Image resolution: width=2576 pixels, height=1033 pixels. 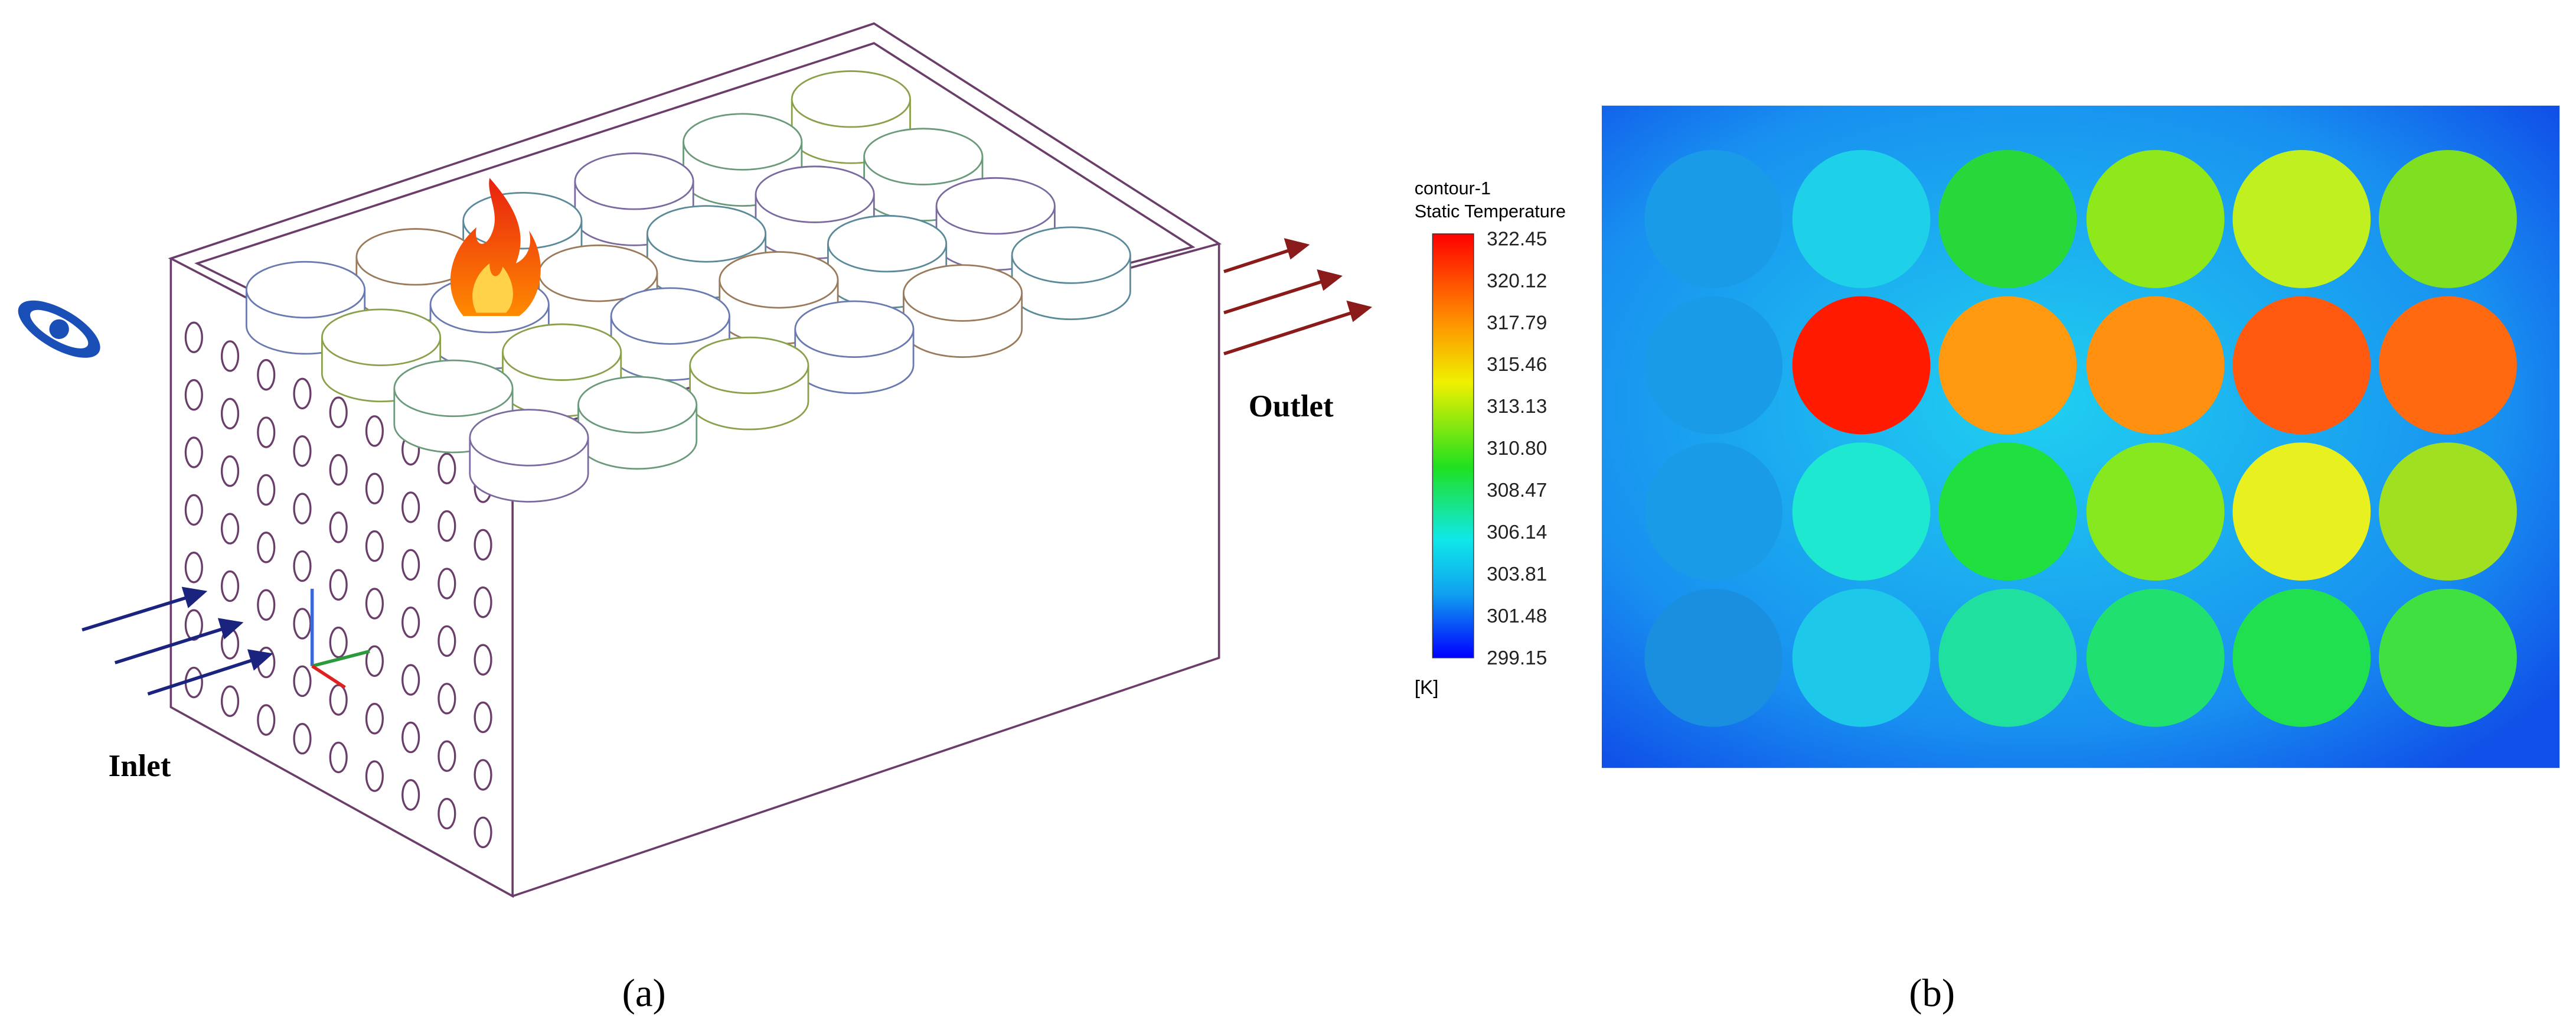 What do you see at coordinates (1517, 532) in the screenshot?
I see `colorbar-tick-label: 306.14` at bounding box center [1517, 532].